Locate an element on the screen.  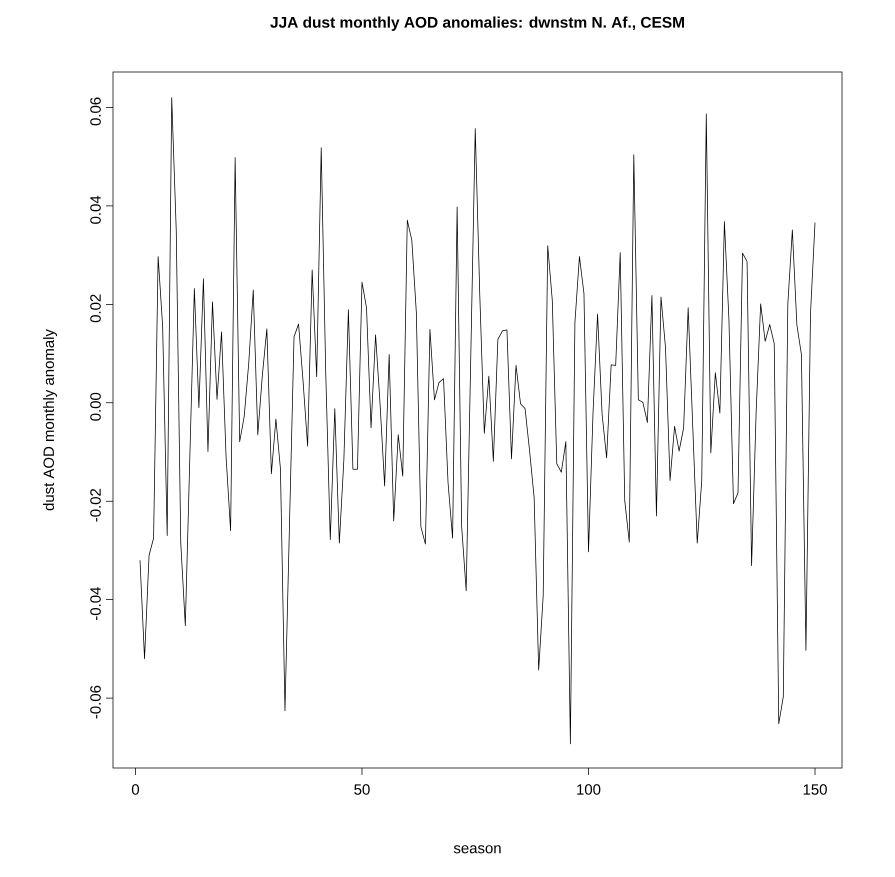
y-tick-label: -0.02 is located at coordinates (95, 505).